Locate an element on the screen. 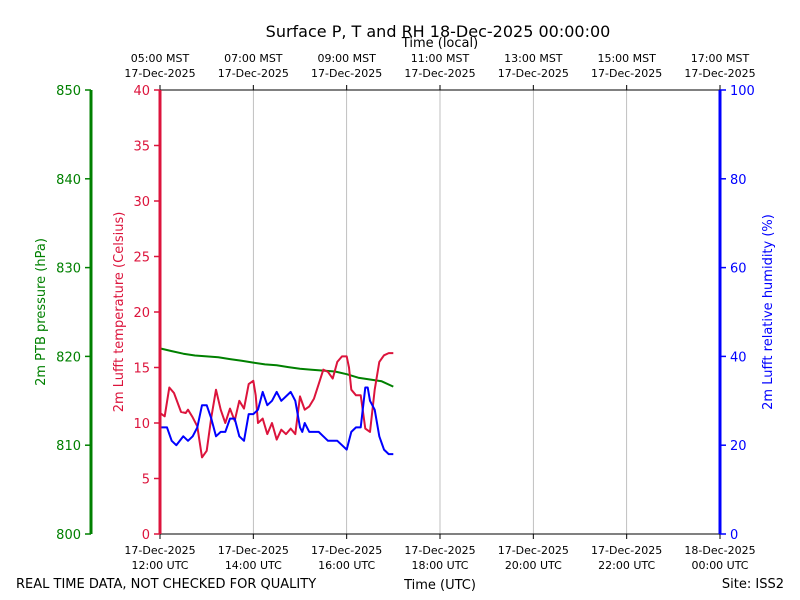 The image size is (800, 600). pressure-series-line is located at coordinates (276, 367).